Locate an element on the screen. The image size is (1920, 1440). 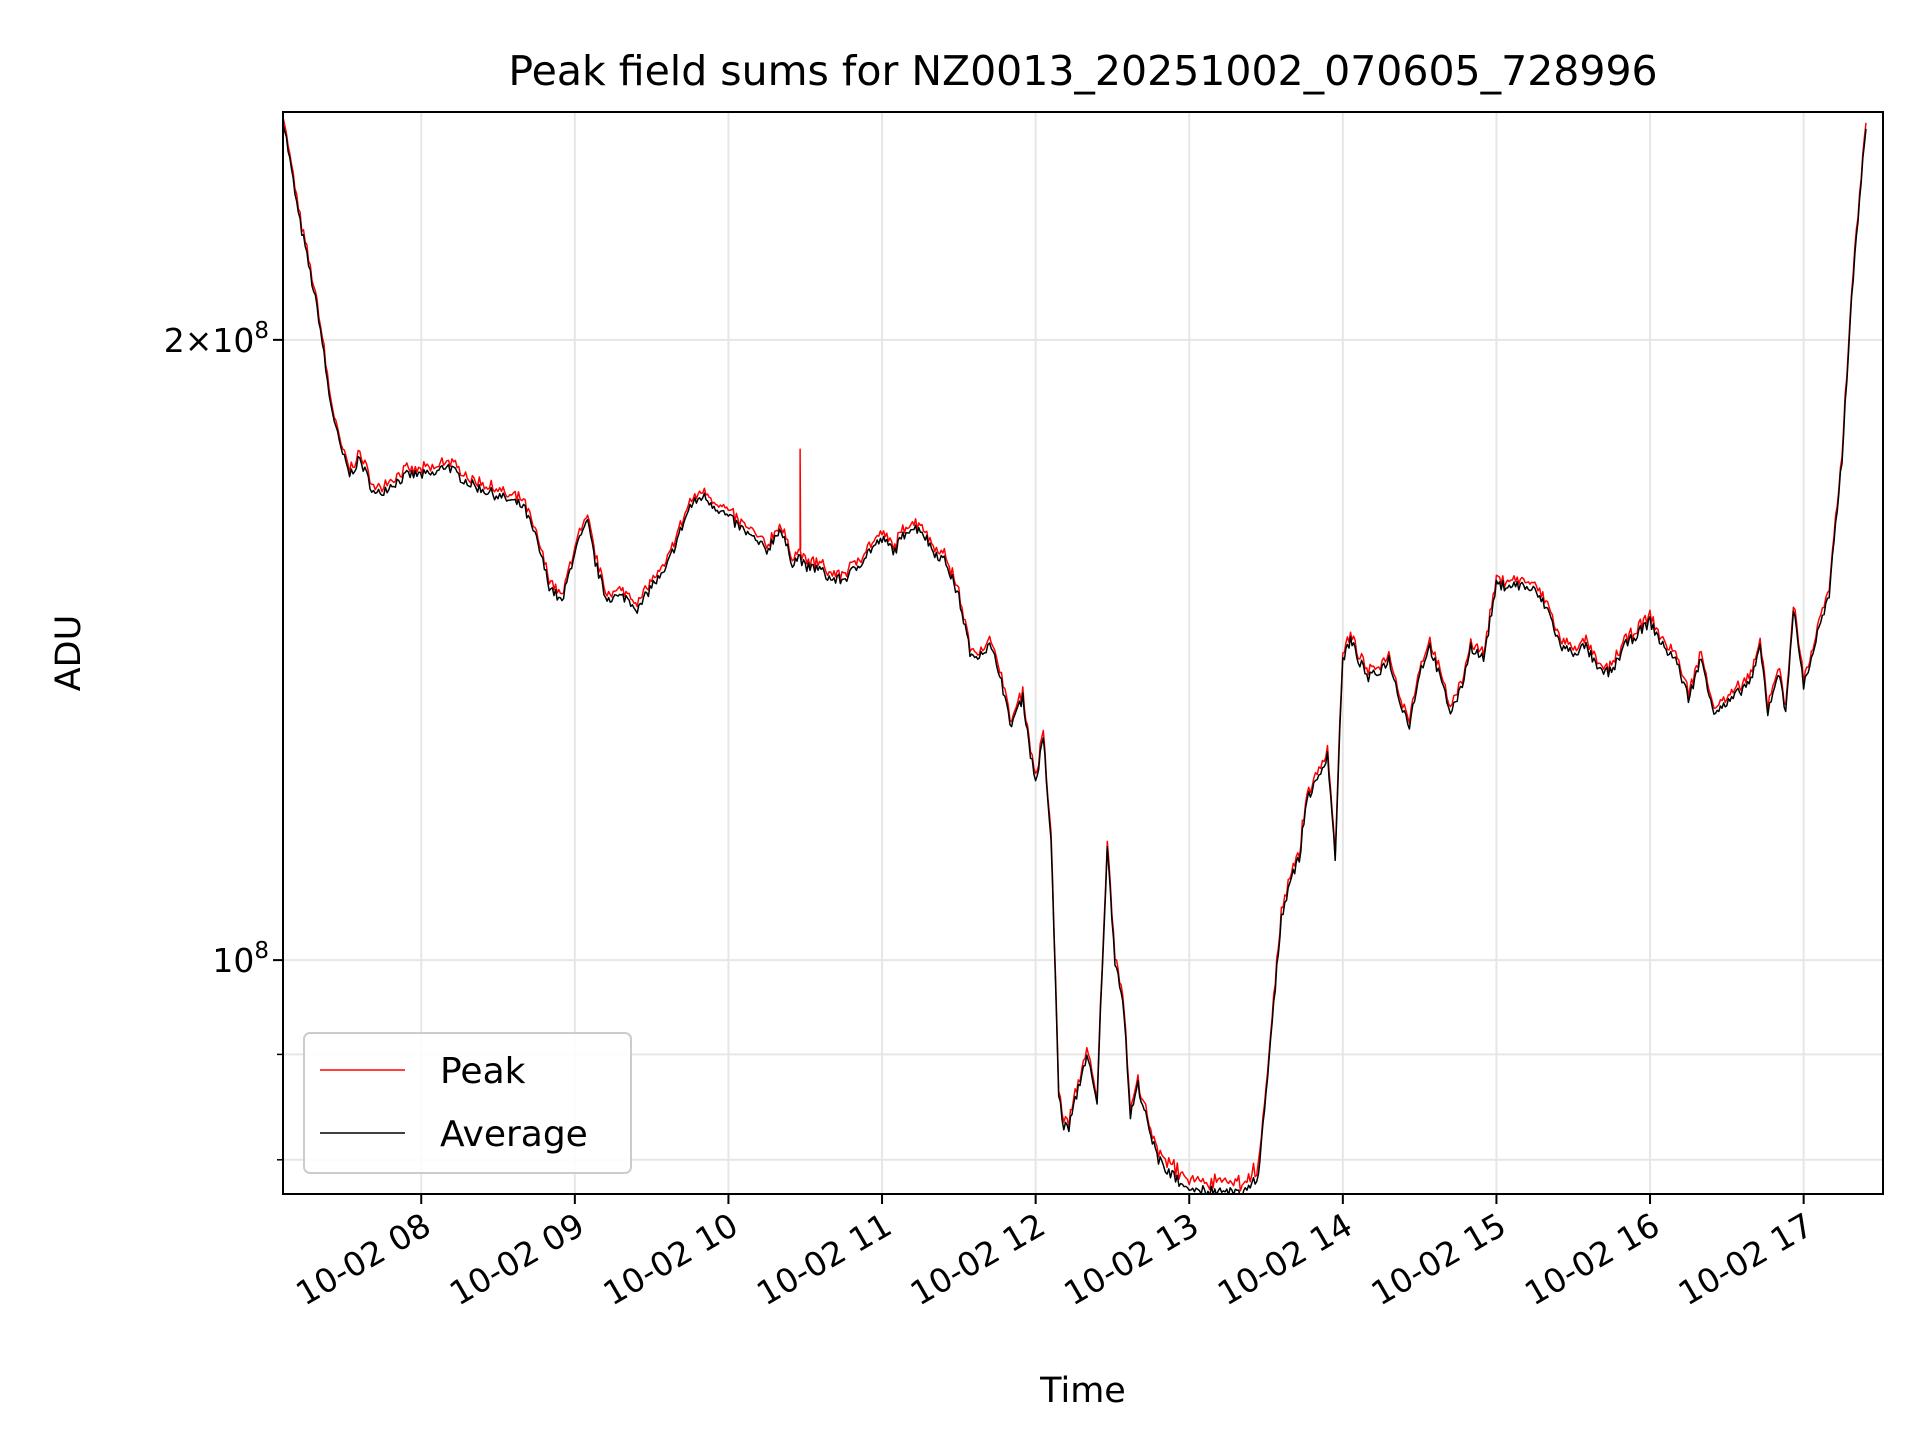
y-axis-label: ADU is located at coordinates (69, 653).